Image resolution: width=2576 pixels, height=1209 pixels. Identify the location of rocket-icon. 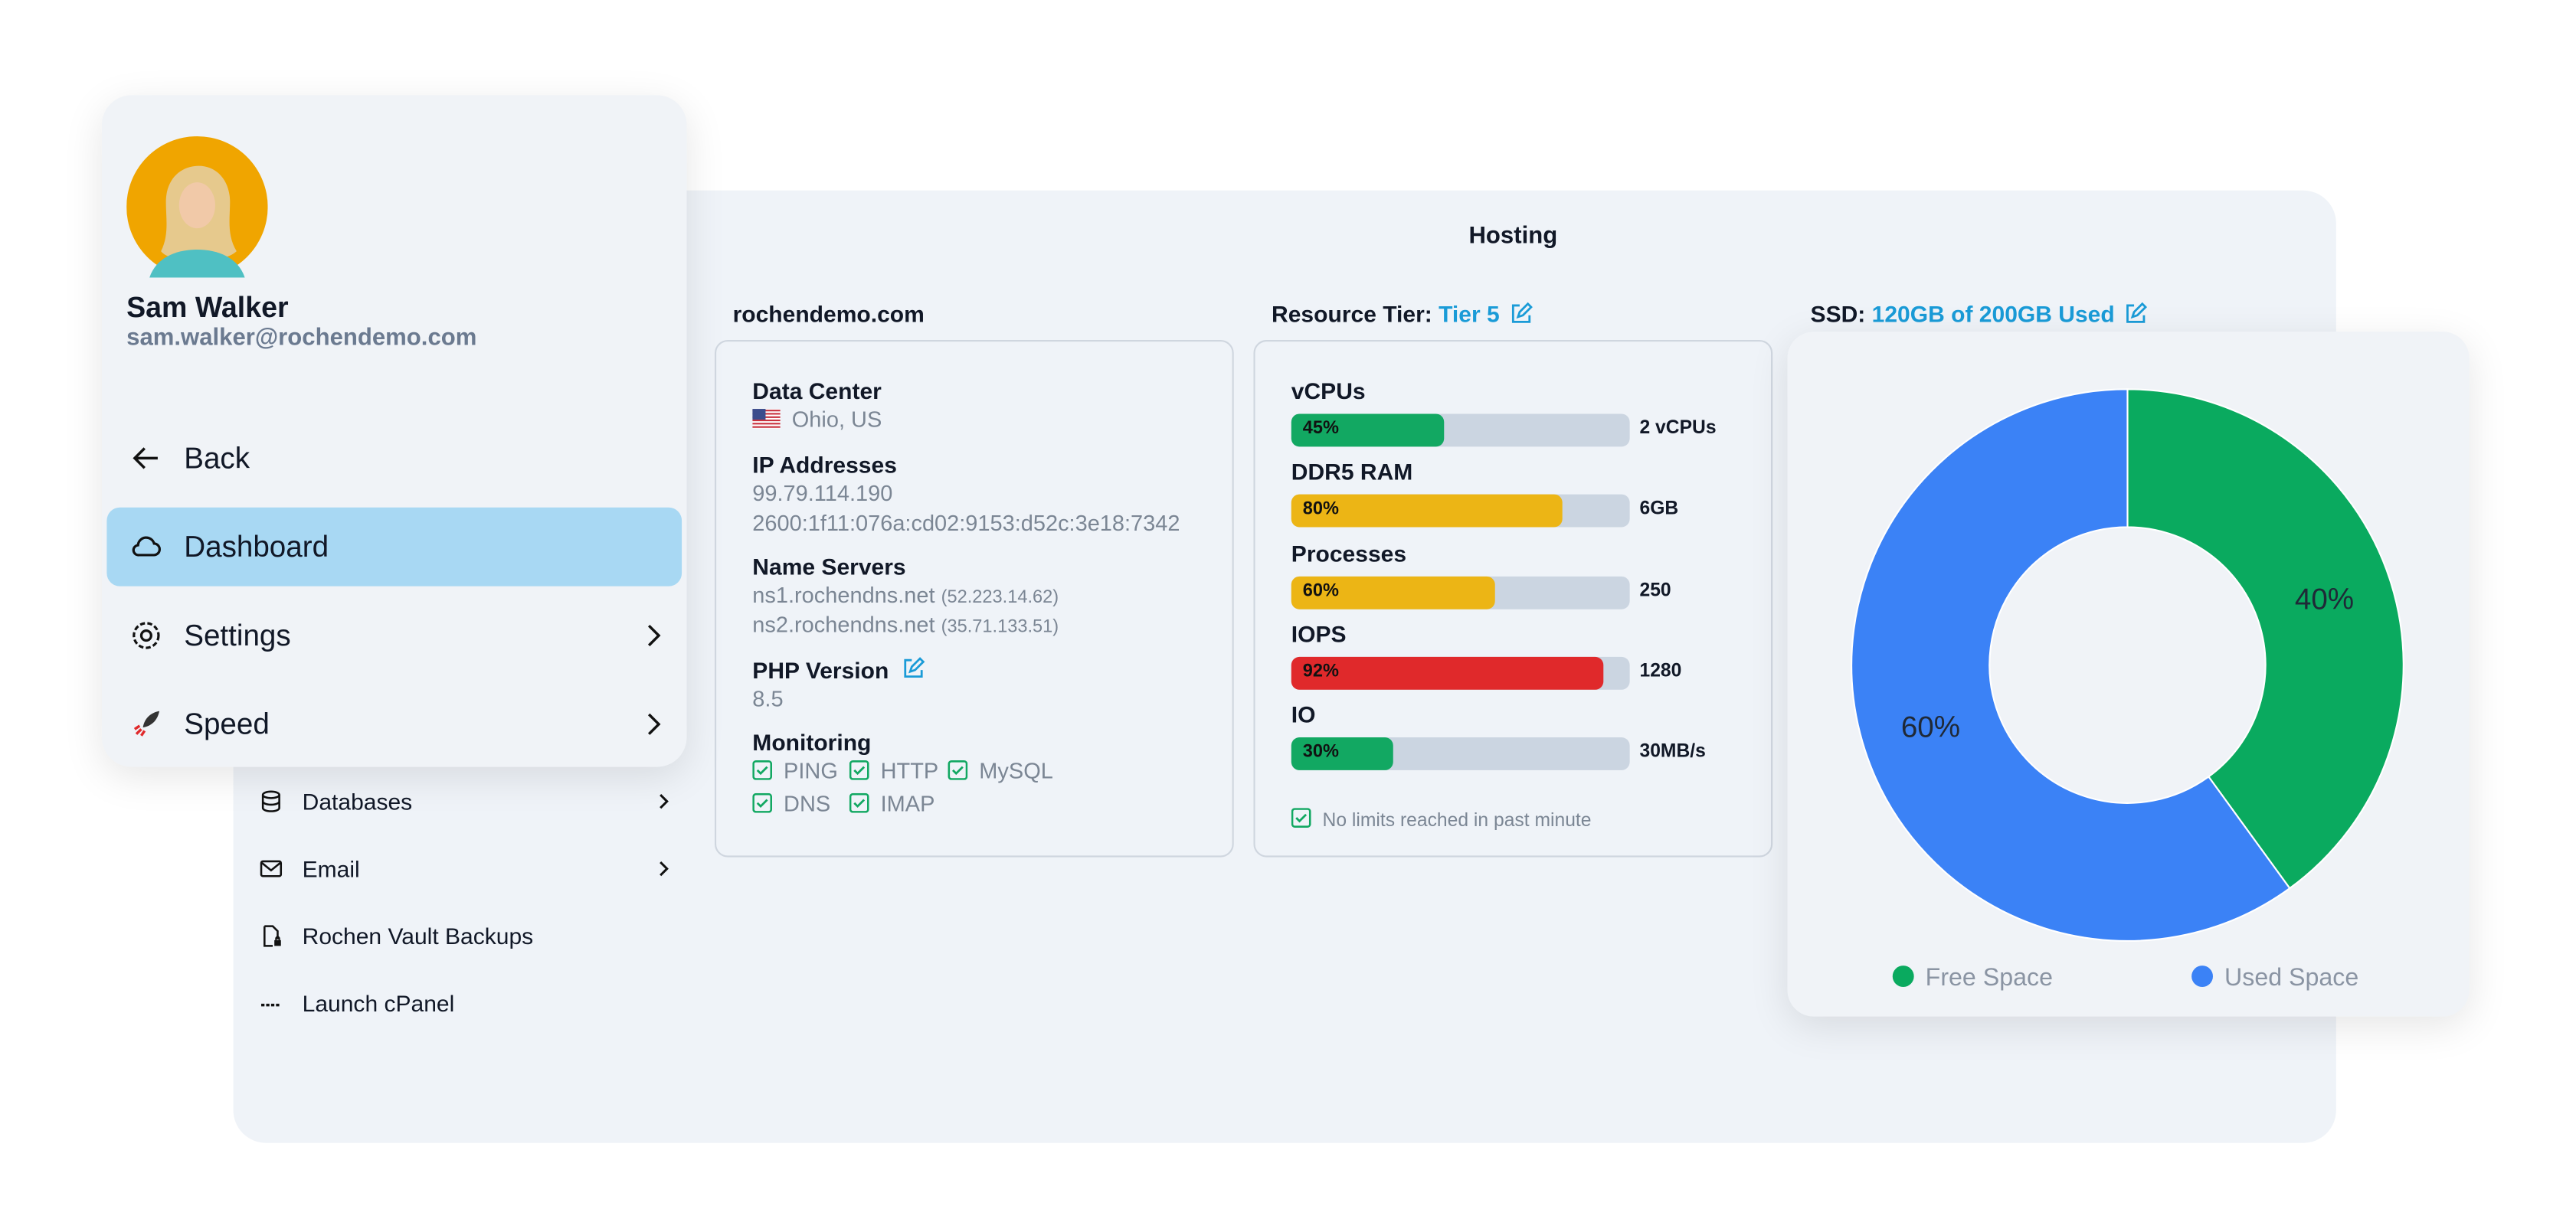
(146, 724).